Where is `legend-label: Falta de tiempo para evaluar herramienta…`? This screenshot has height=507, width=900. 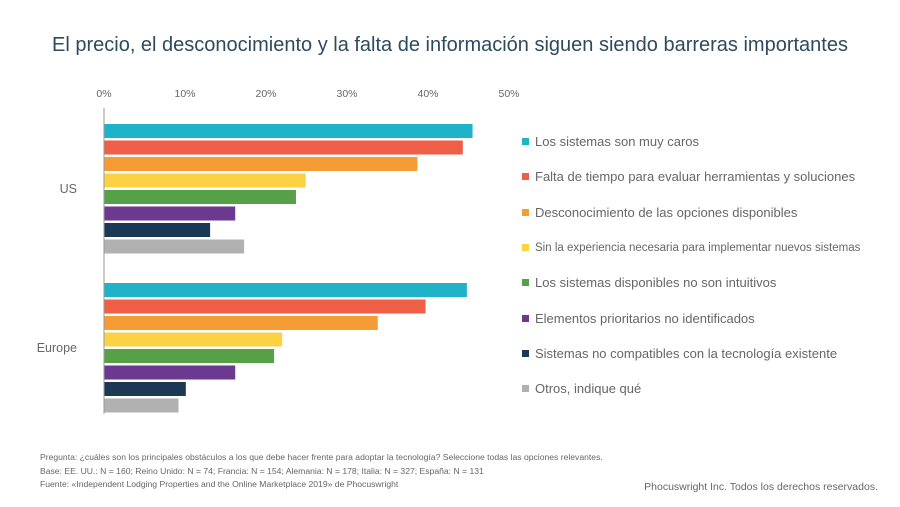 legend-label: Falta de tiempo para evaluar herramienta… is located at coordinates (695, 177).